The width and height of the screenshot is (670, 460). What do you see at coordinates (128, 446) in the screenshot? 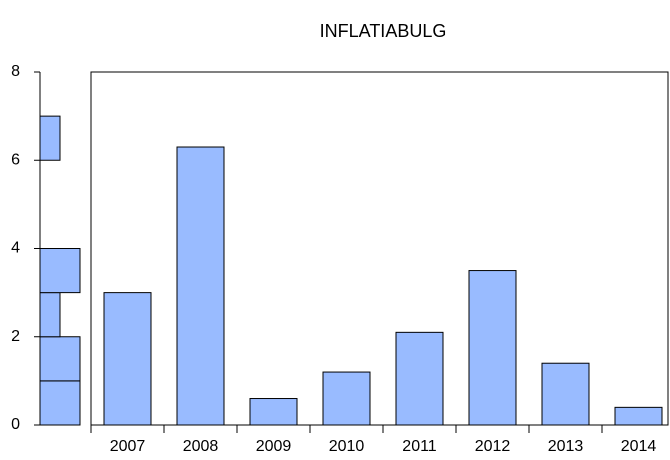
I see `x-tick-label: 2007` at bounding box center [128, 446].